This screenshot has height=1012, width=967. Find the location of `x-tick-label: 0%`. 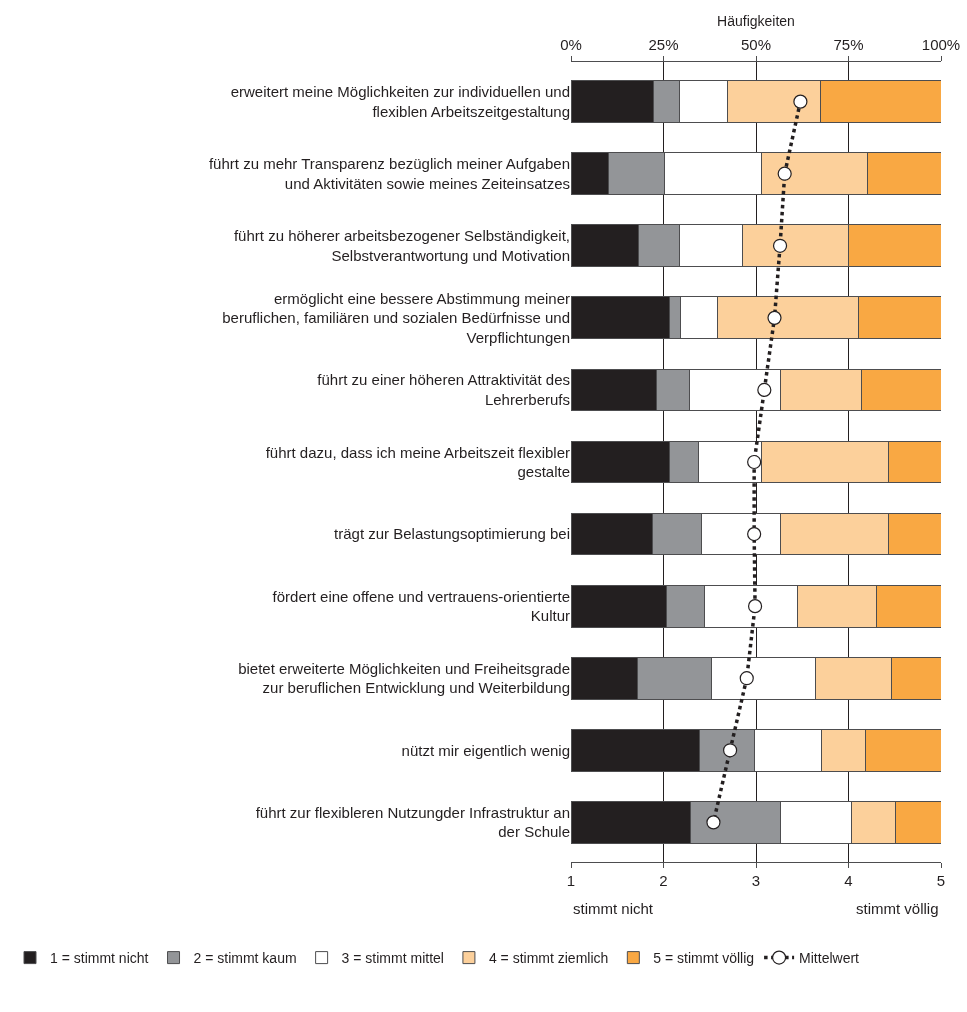

x-tick-label: 0% is located at coordinates (571, 44).